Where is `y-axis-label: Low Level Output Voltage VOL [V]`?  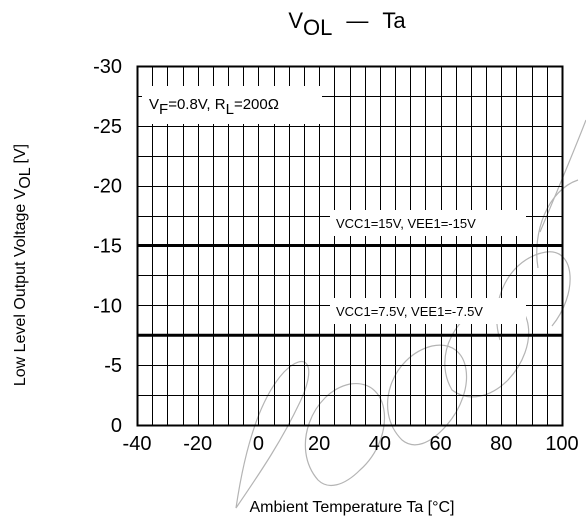
y-axis-label: Low Level Output Voltage VOL [V] is located at coordinates (23, 265).